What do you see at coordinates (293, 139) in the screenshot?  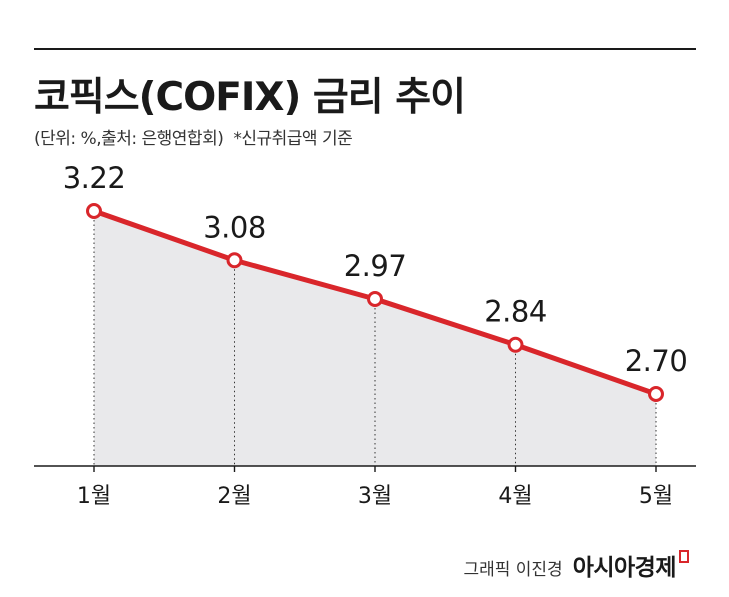 I see `basis-note: *신규취급액 기준` at bounding box center [293, 139].